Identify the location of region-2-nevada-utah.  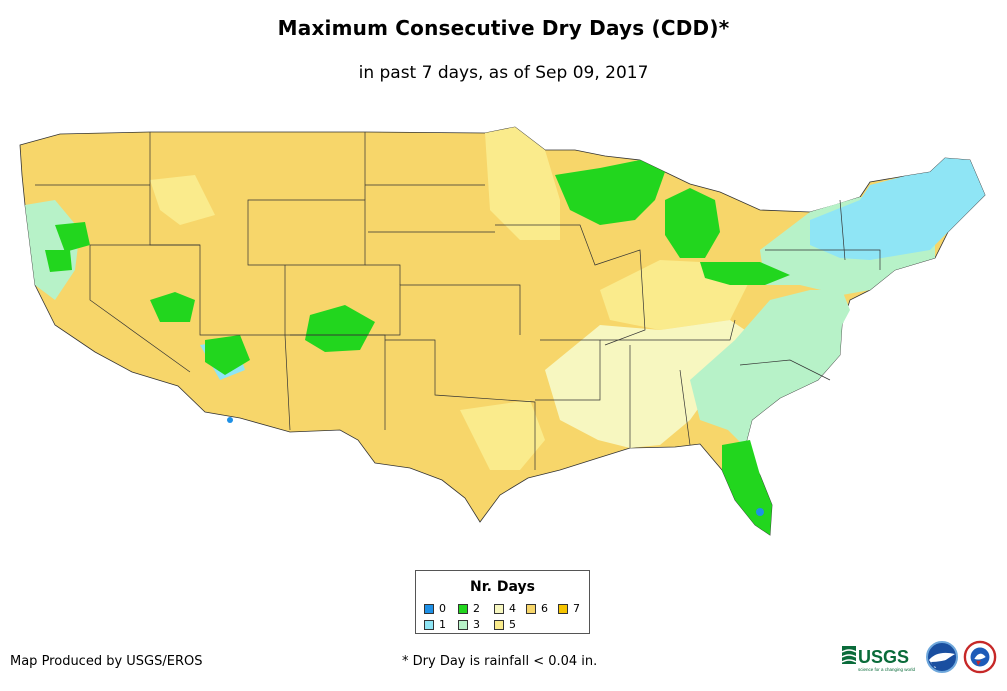
(172, 307).